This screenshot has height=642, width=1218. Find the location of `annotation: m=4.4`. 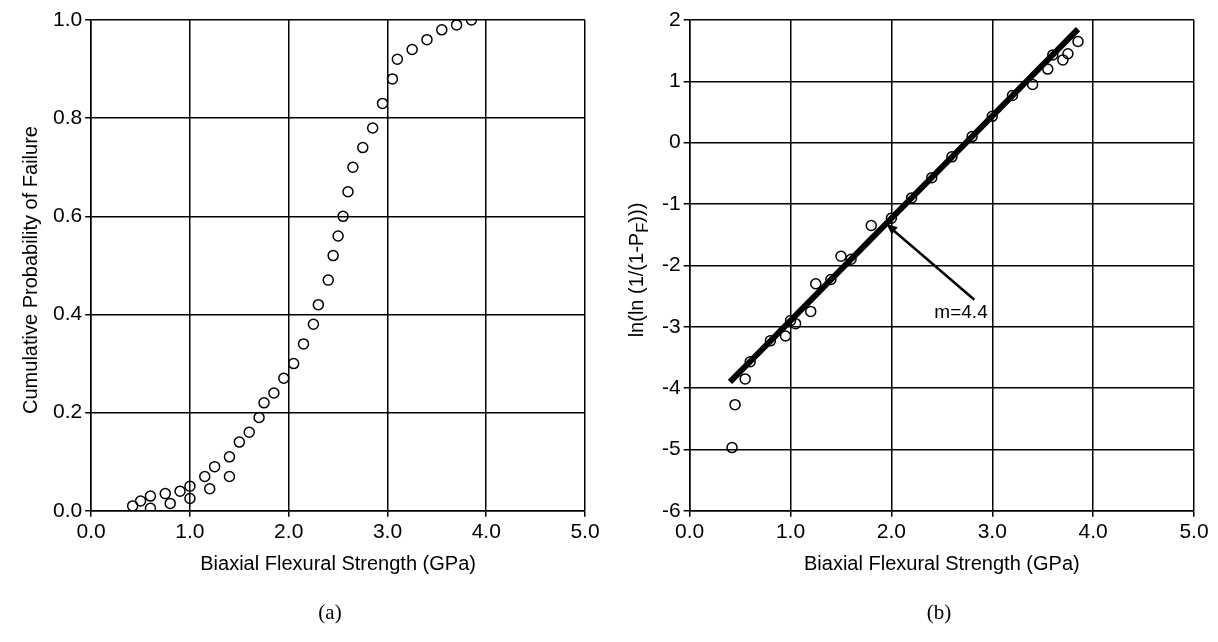

annotation: m=4.4 is located at coordinates (961, 312).